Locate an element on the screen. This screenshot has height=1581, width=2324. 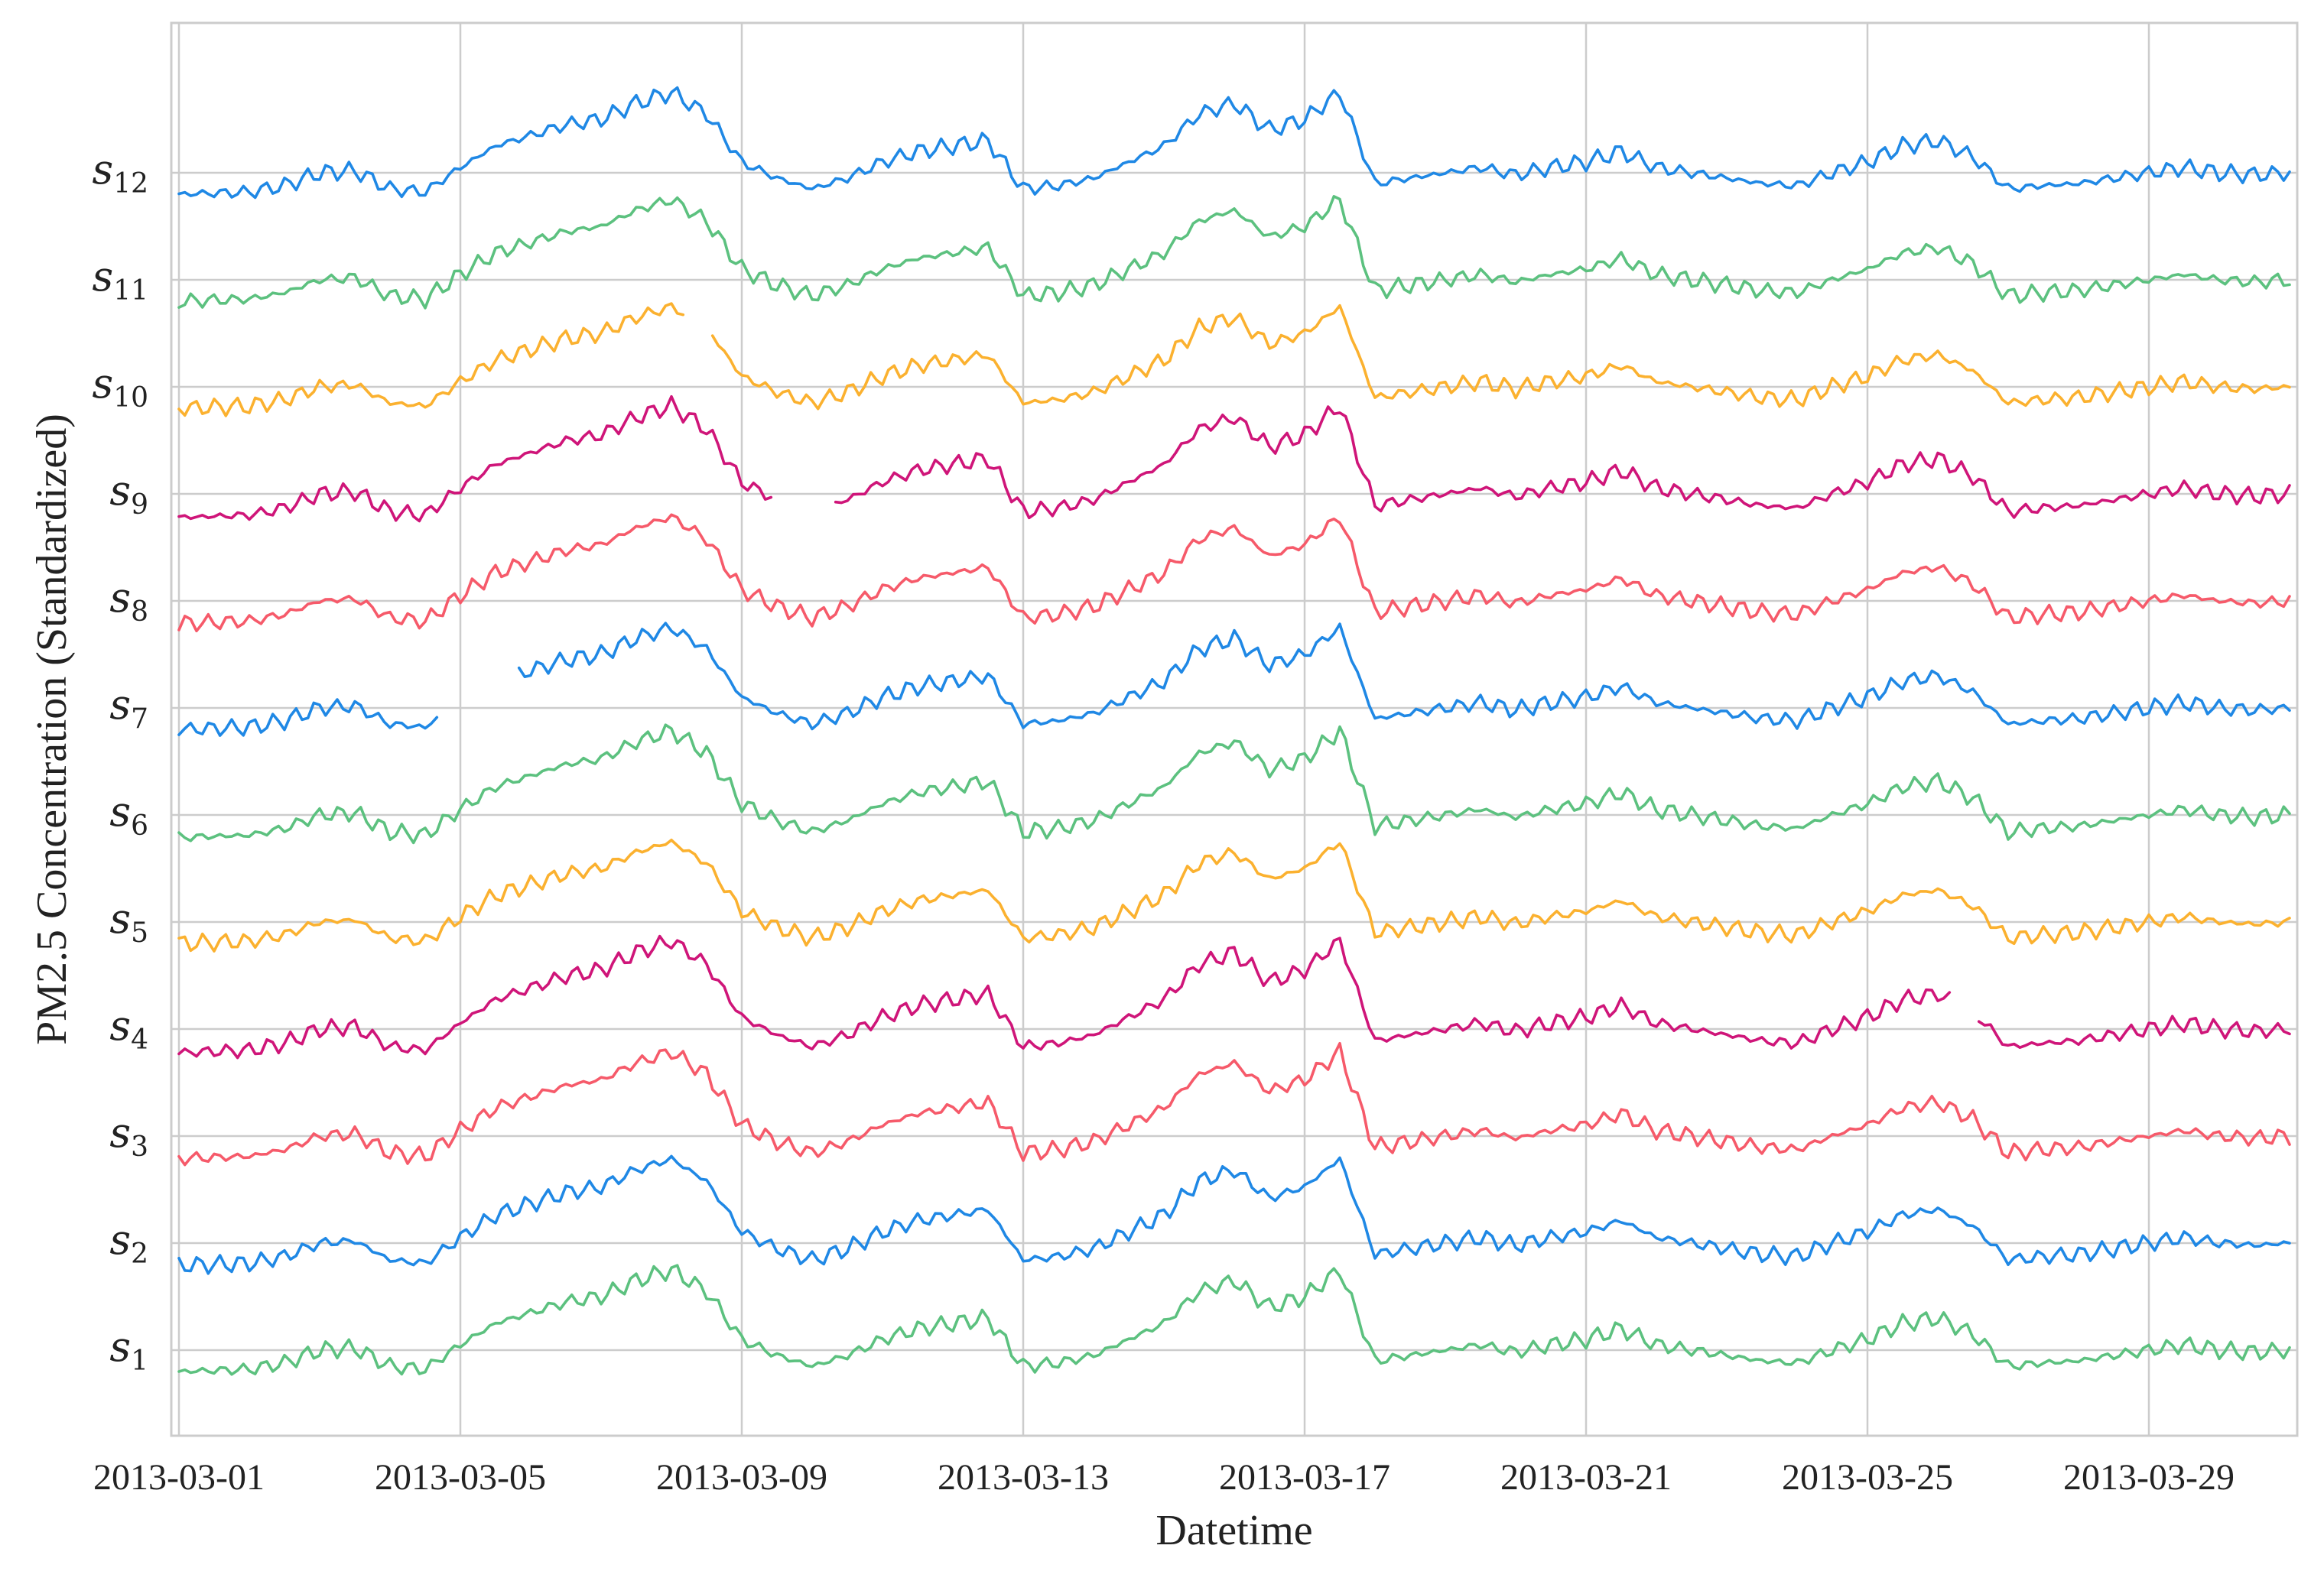
x-tick-label: 2013-03-01 is located at coordinates (179, 1478).